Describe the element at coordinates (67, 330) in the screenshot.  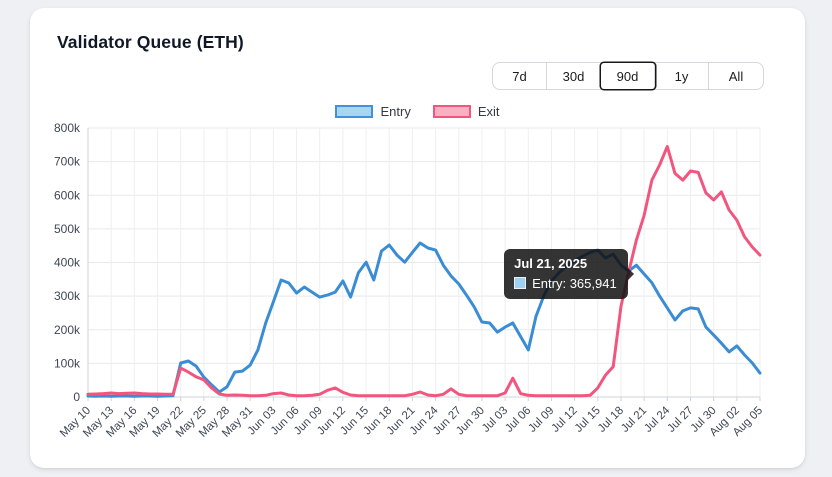
I see `svg-text: 200k` at that location.